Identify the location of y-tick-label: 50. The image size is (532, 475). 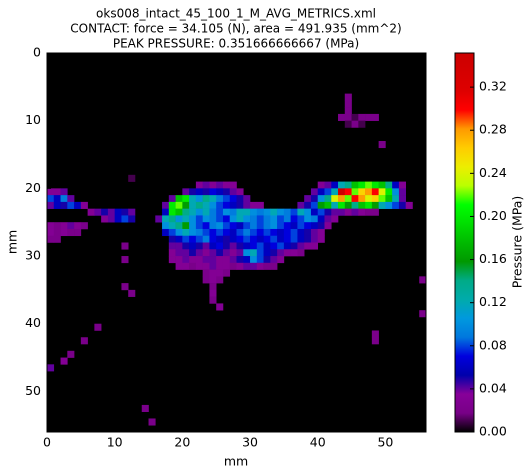
(33, 390).